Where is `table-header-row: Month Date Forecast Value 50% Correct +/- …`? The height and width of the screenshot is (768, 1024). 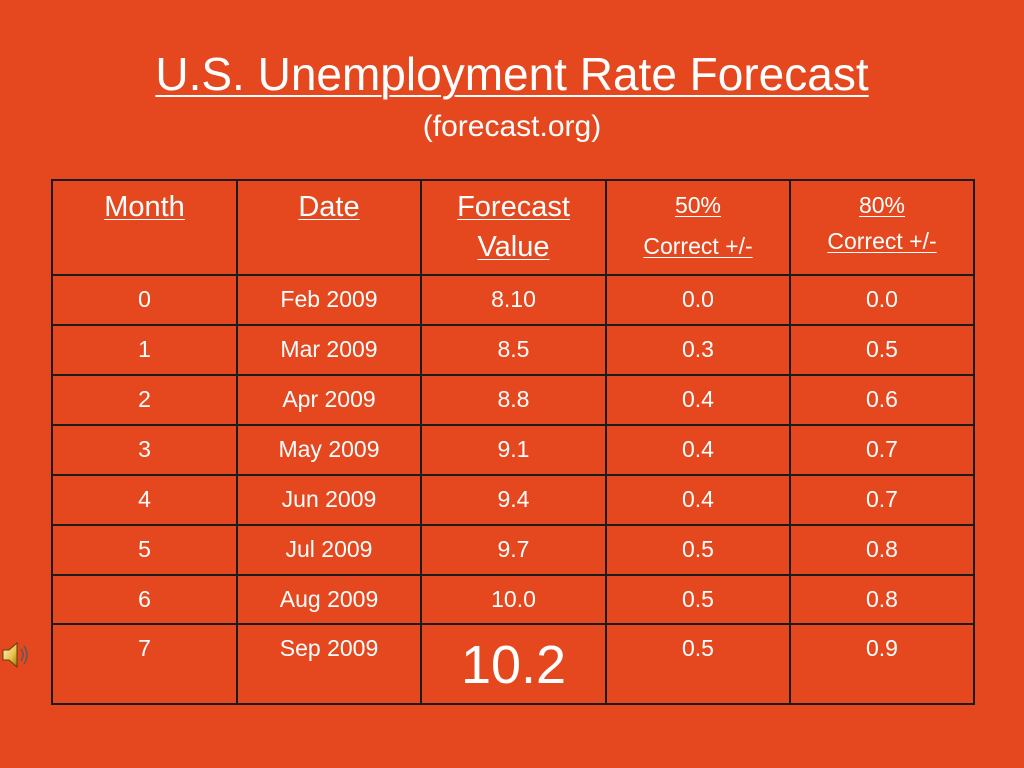 table-header-row: Month Date Forecast Value 50% Correct +/- … is located at coordinates (513, 227).